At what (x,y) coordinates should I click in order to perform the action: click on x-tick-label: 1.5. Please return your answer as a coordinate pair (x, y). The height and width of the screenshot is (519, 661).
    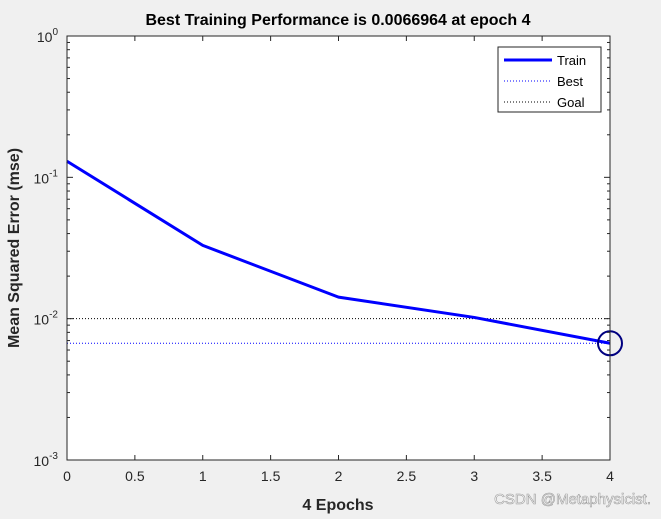
    Looking at the image, I should click on (271, 476).